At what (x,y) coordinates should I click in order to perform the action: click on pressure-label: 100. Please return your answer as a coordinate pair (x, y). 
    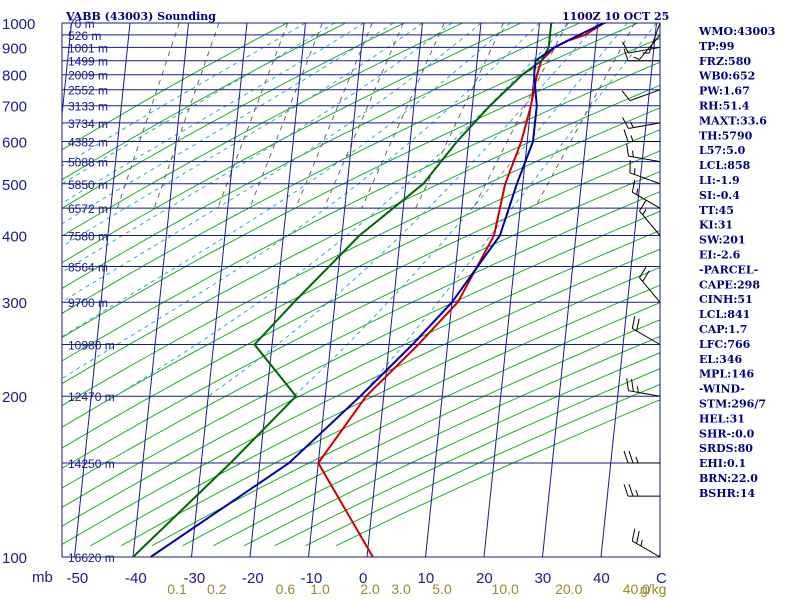
    Looking at the image, I should click on (14, 558).